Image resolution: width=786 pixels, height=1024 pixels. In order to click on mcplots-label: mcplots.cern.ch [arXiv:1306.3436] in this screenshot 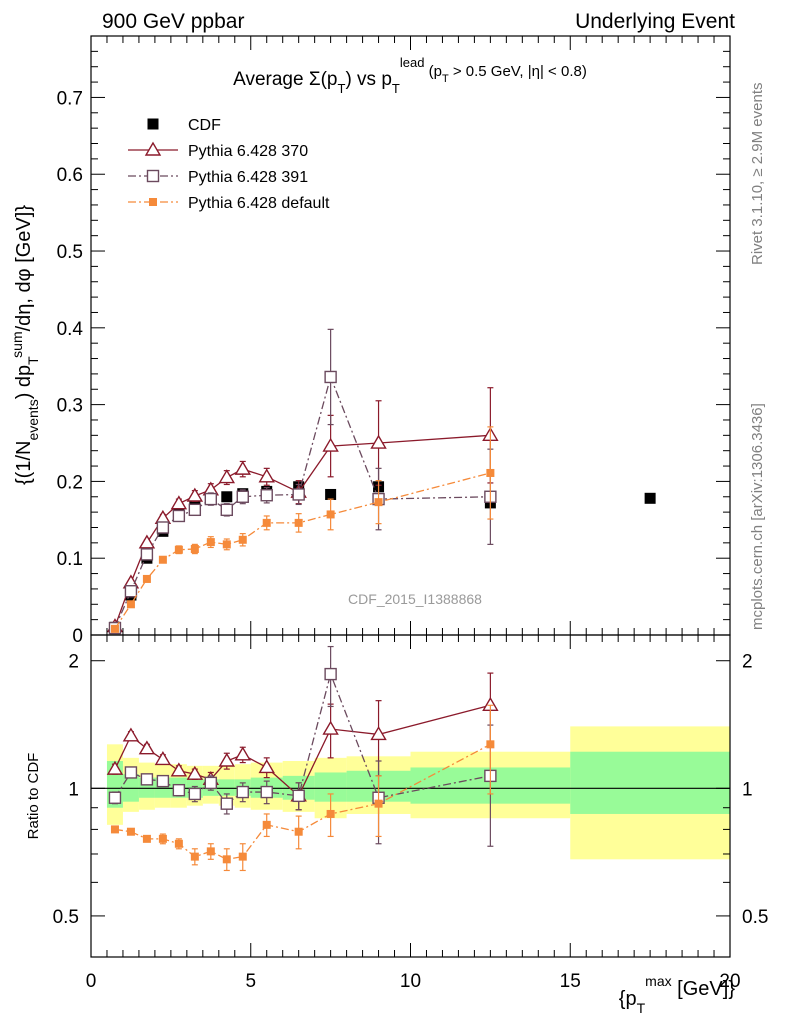, I will do `click(757, 516)`.